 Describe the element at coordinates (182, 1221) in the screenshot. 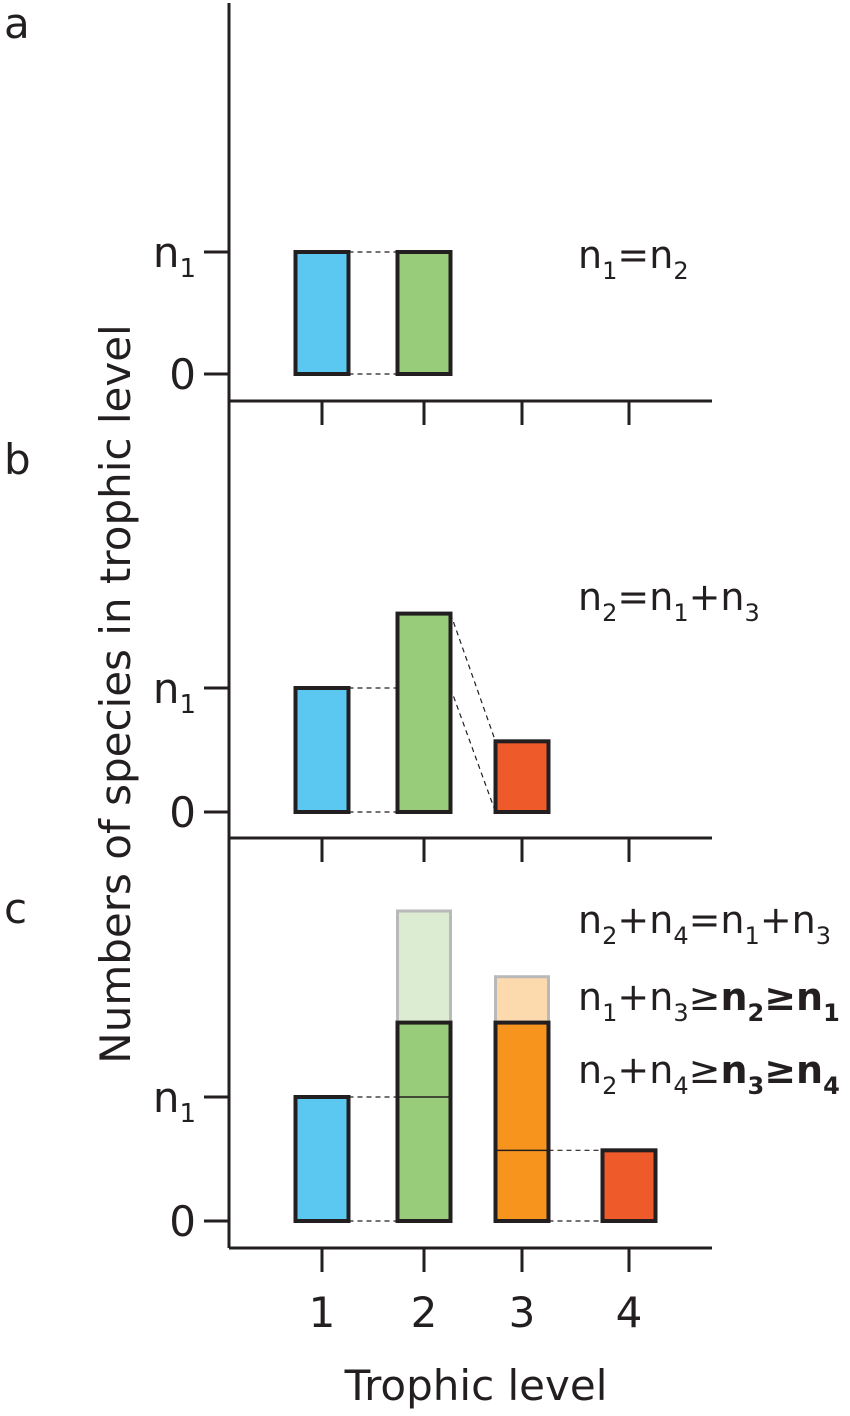

I see `y-tick-label-c-0: 0` at that location.